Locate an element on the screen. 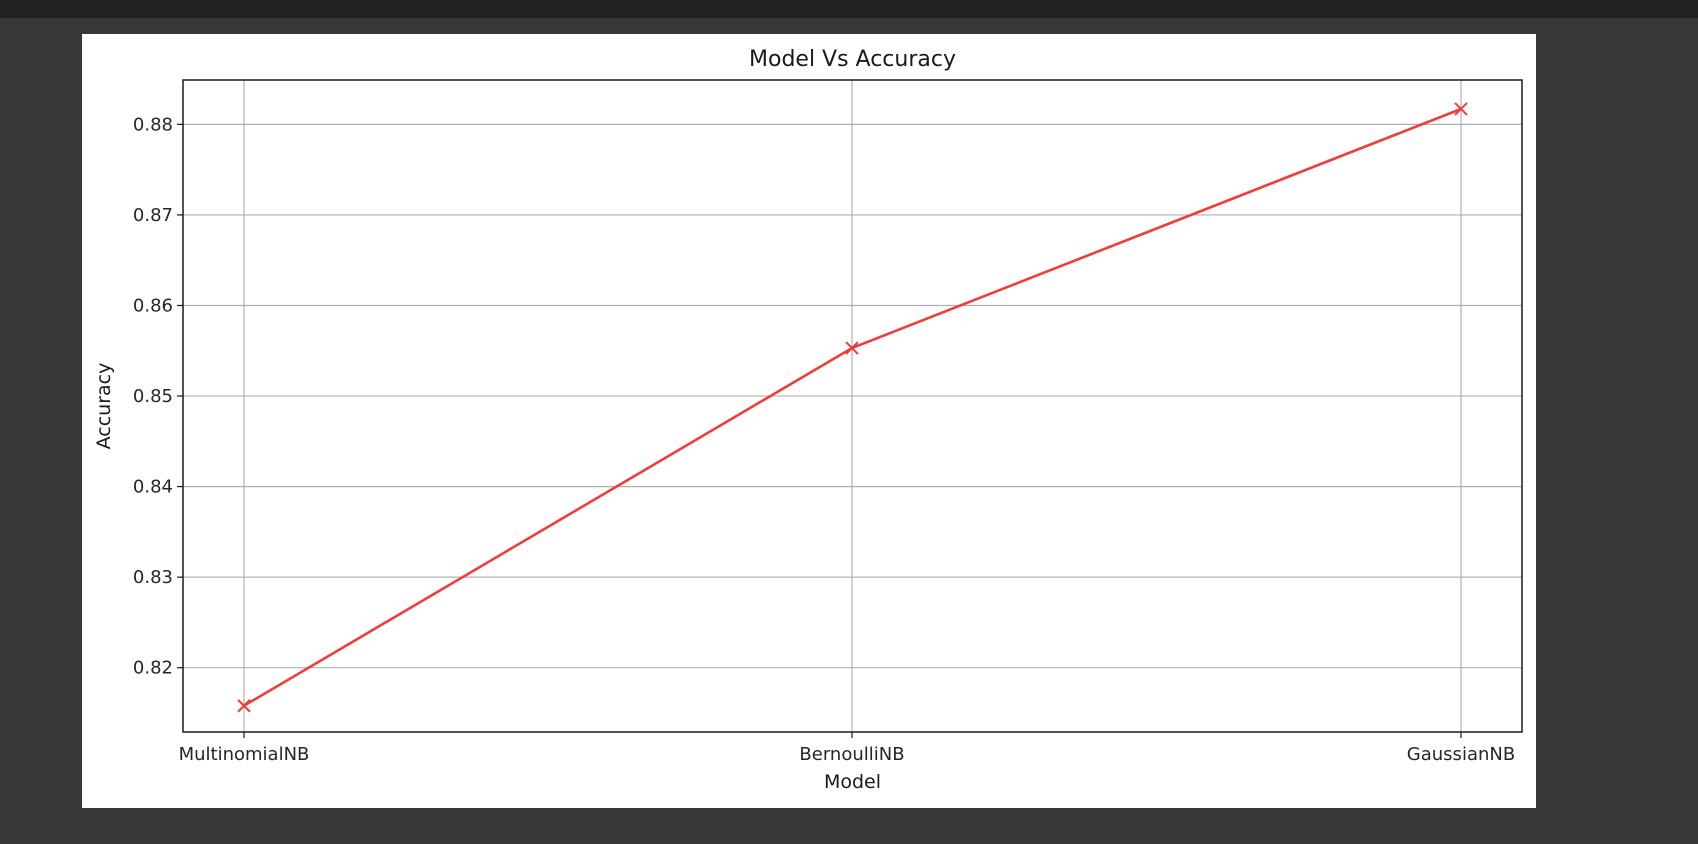 This screenshot has height=844, width=1698. y-tick-label: 0.88 is located at coordinates (153, 124).